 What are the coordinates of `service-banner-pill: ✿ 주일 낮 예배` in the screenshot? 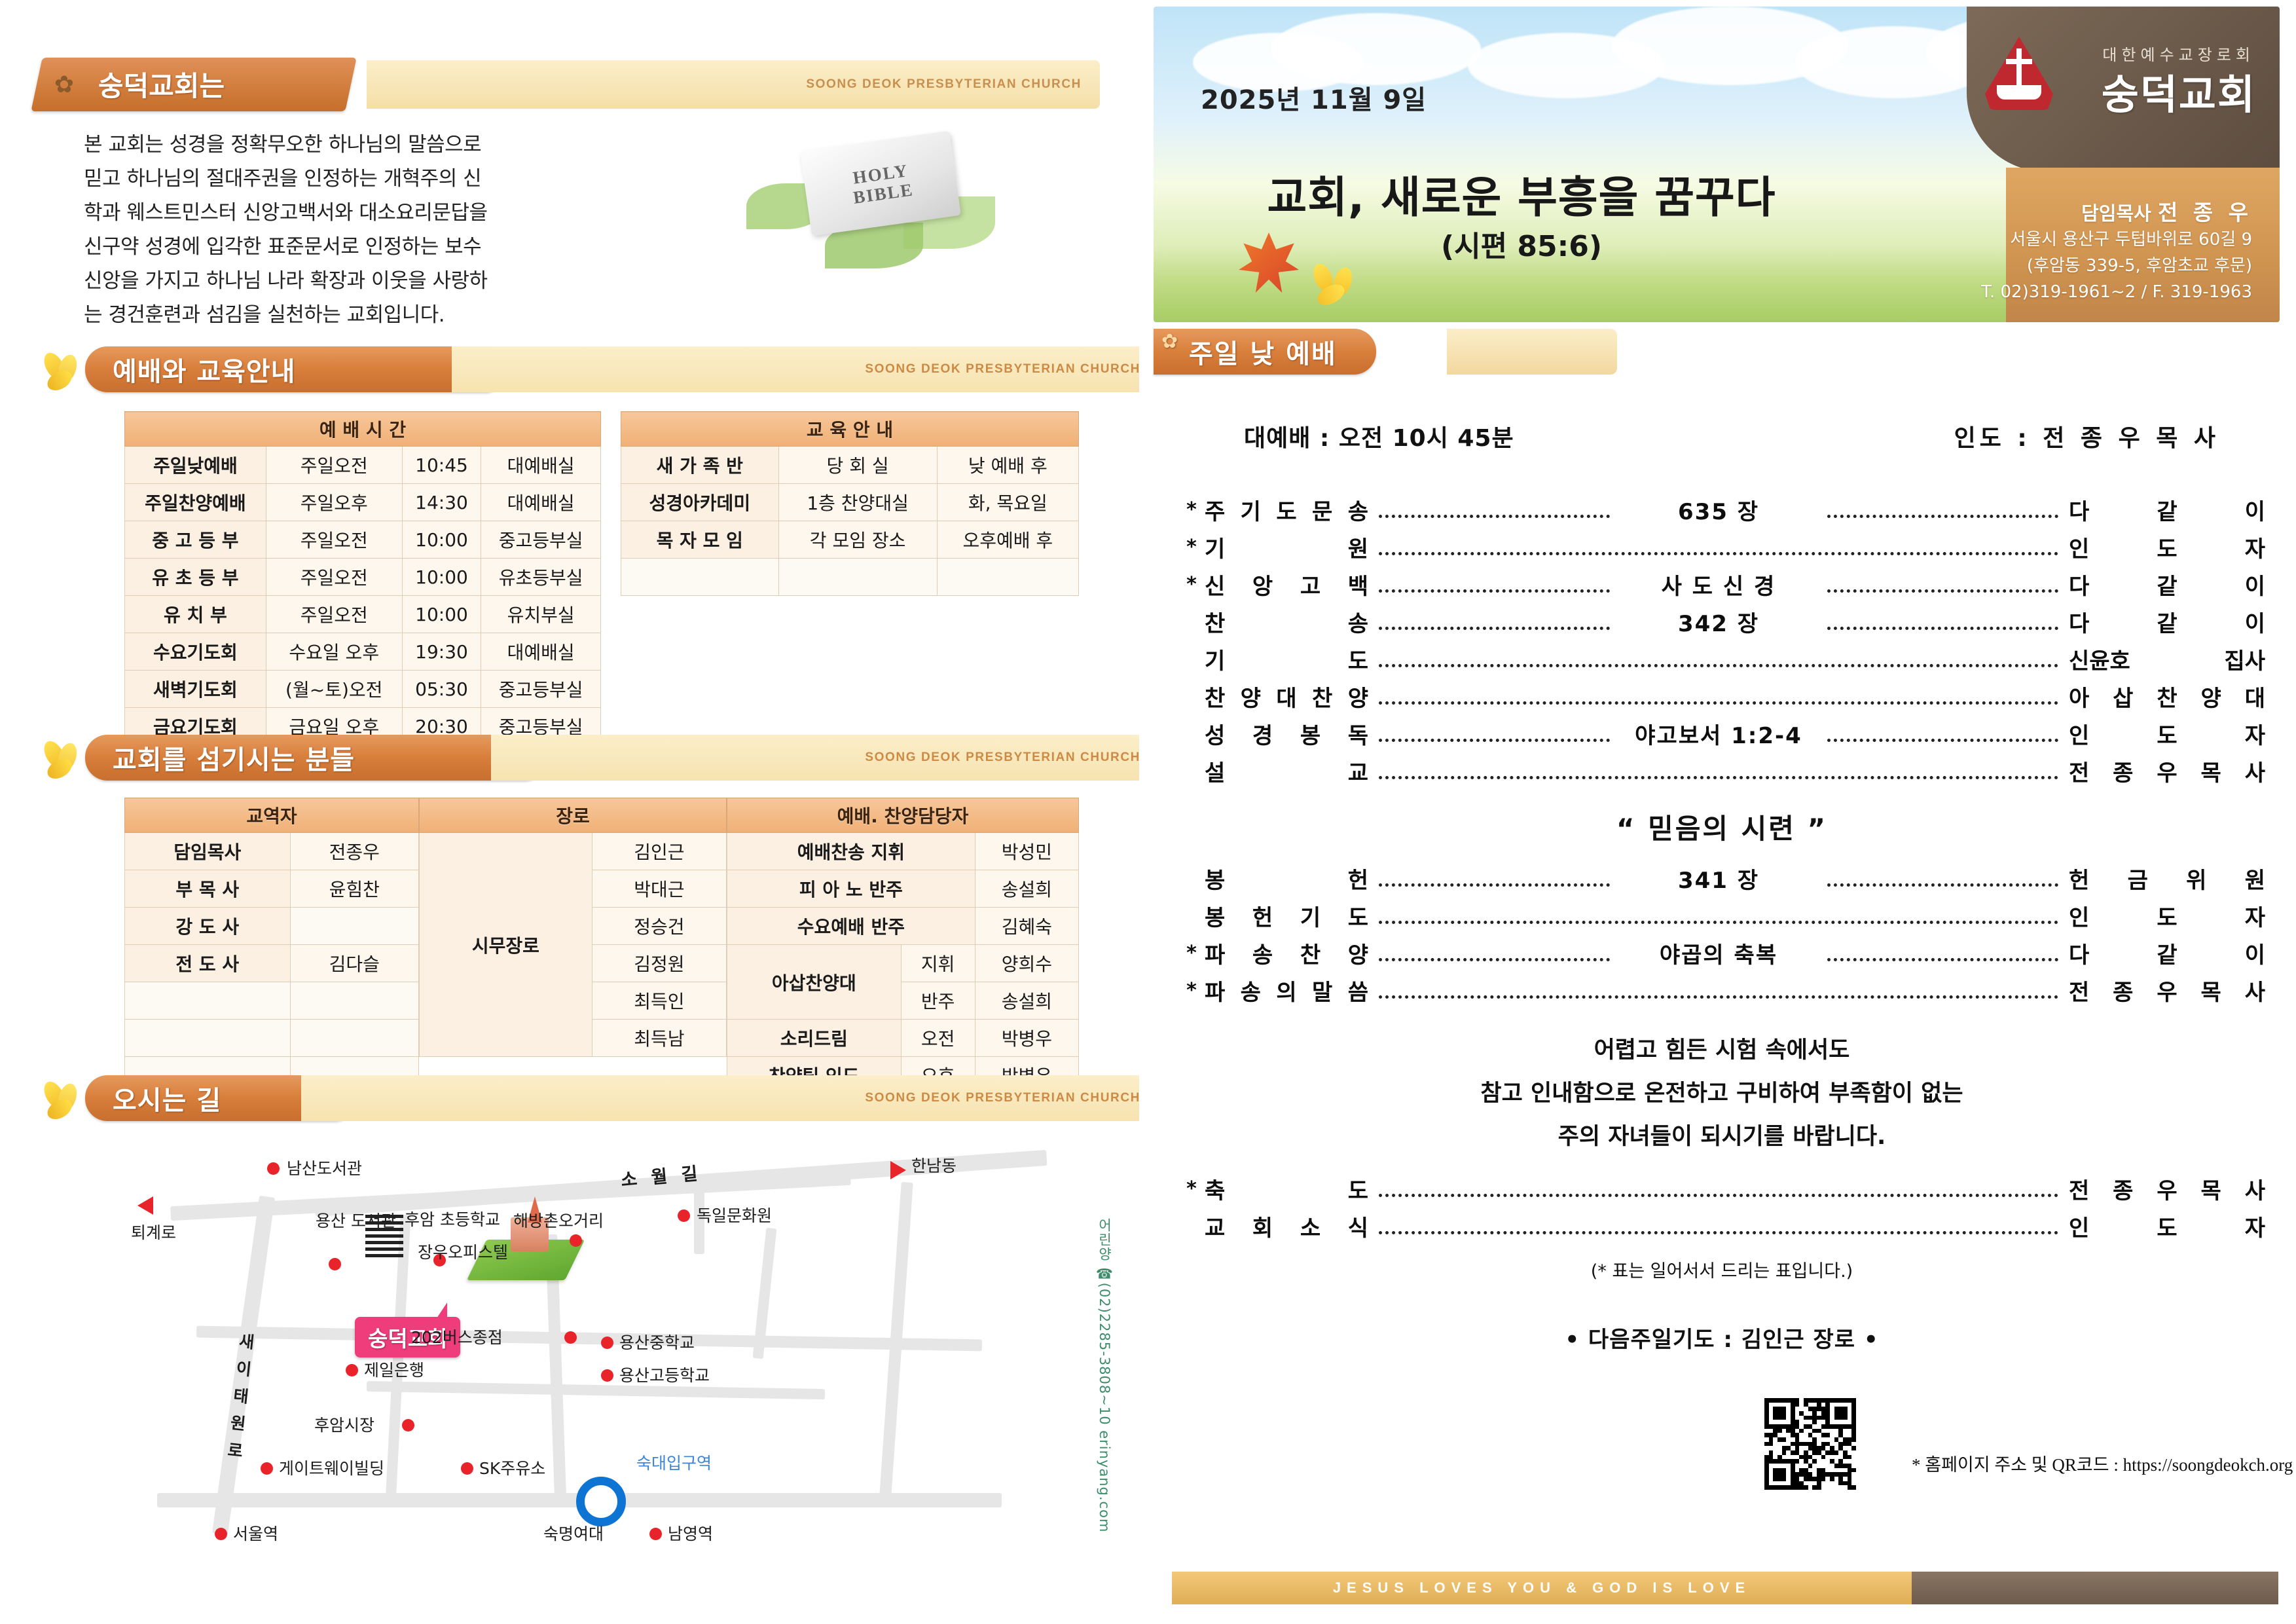 It's located at (1265, 352).